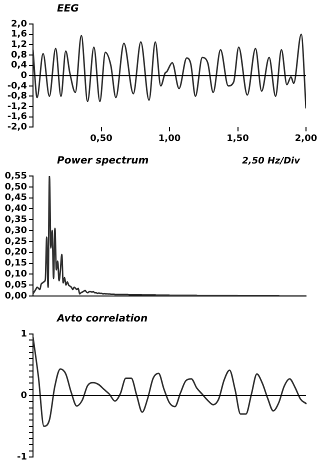  What do you see at coordinates (17, 107) in the screenshot?
I see `y-tick-label: -1,2` at bounding box center [17, 107].